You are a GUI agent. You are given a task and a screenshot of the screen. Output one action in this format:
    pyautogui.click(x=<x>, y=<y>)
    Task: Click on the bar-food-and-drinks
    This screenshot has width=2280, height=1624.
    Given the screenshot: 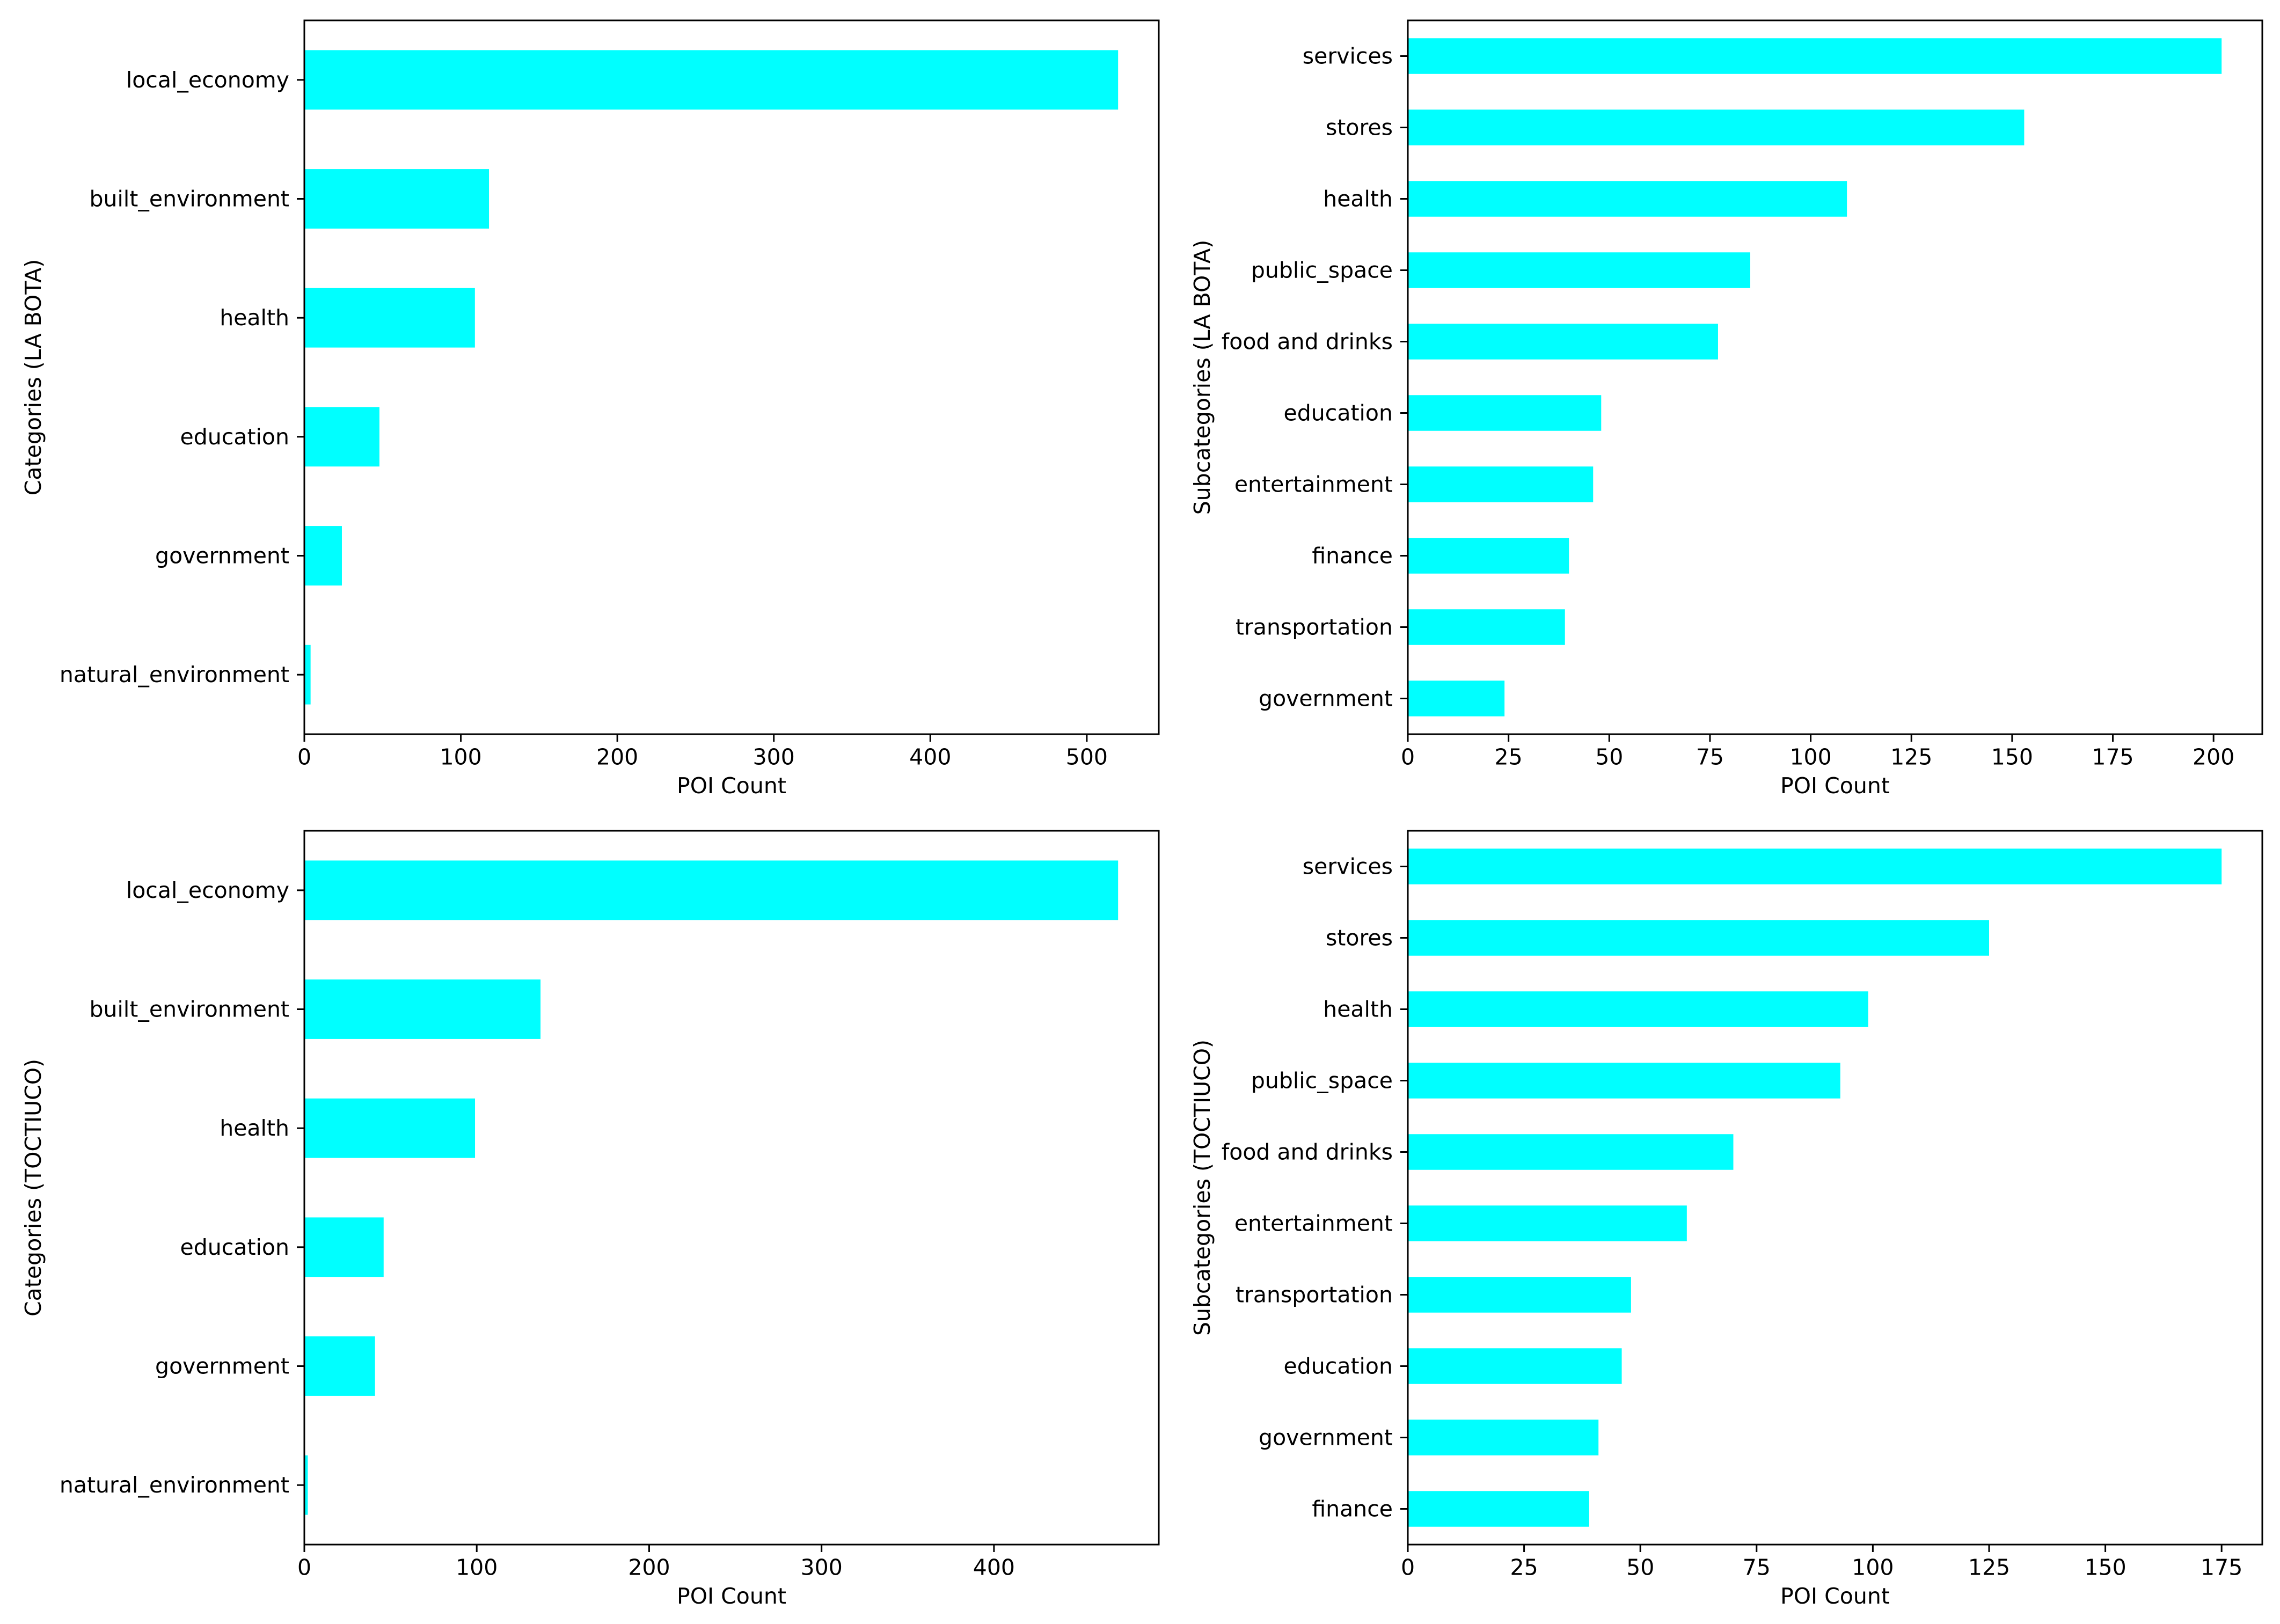 What is the action you would take?
    pyautogui.click(x=1563, y=342)
    